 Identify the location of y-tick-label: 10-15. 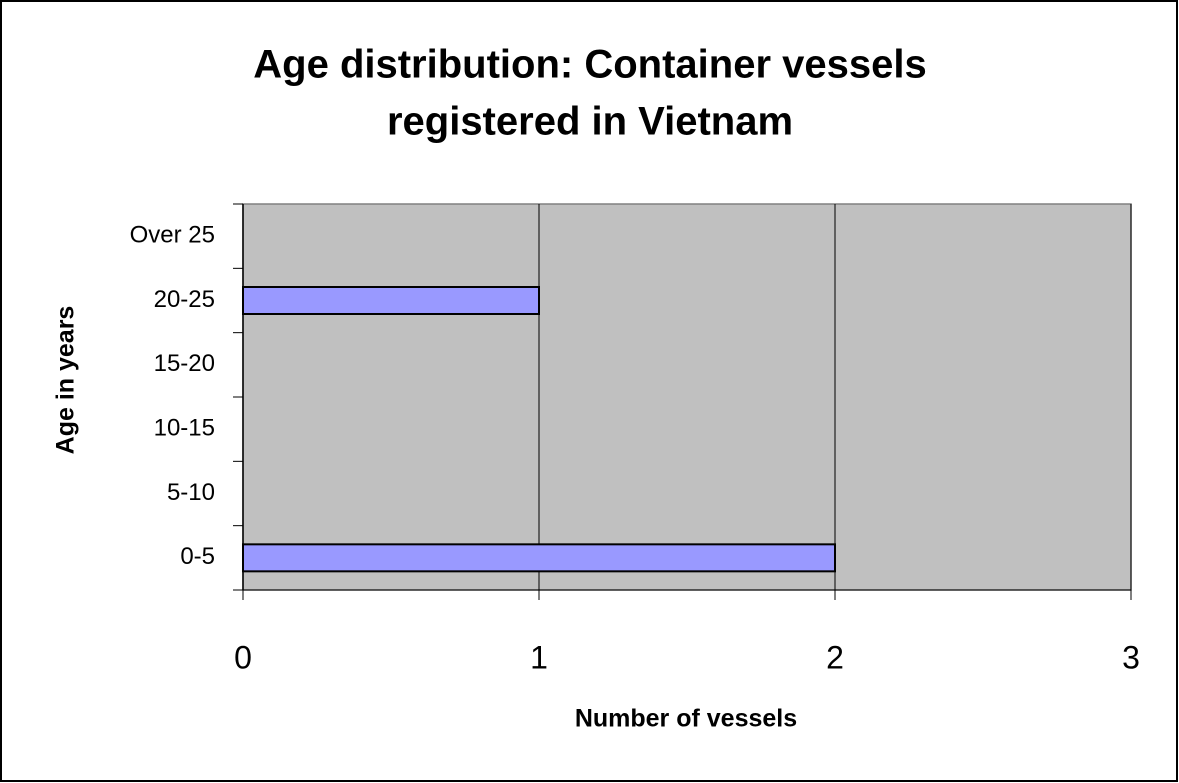
(184, 428).